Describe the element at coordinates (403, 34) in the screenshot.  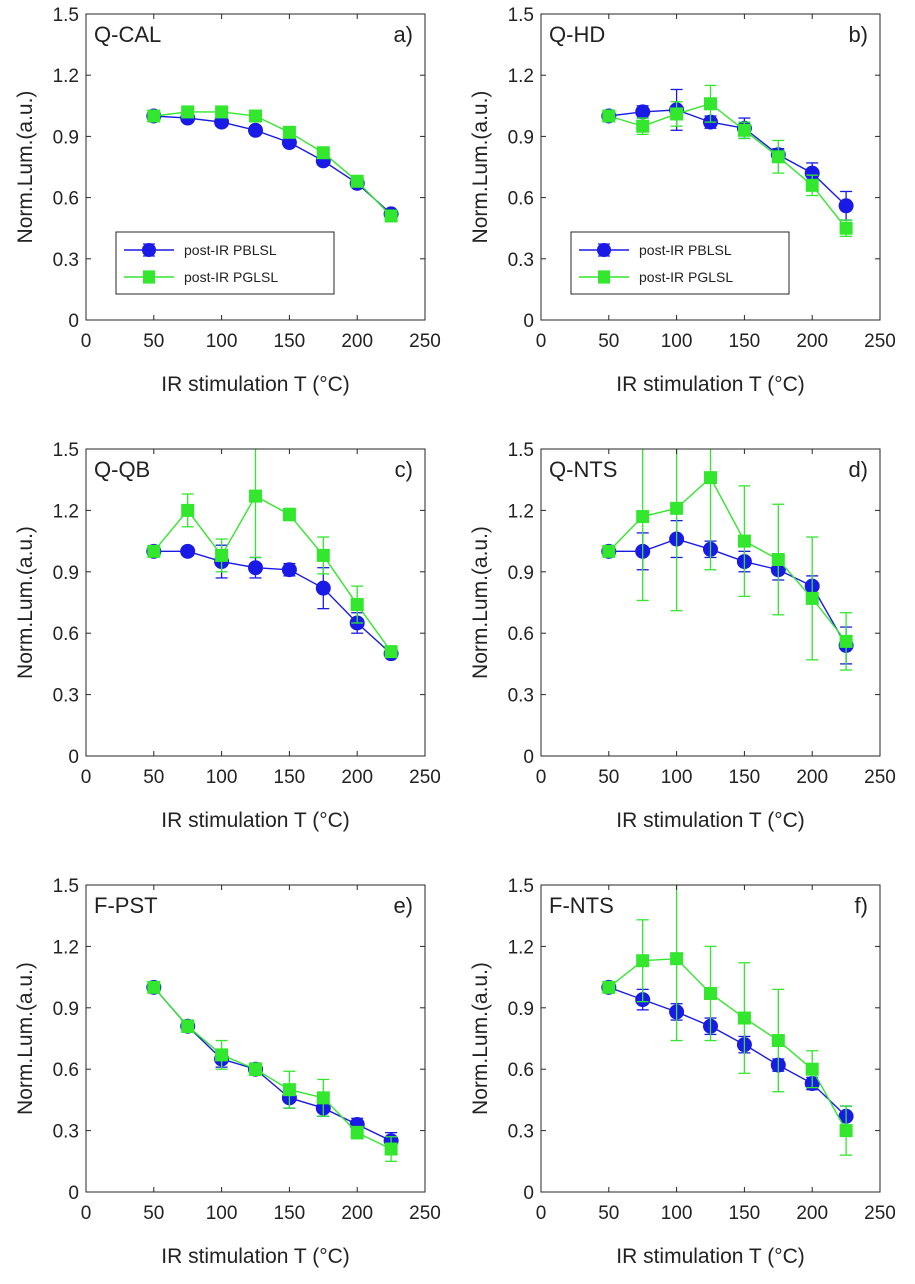
I see `panel-letter: a)` at that location.